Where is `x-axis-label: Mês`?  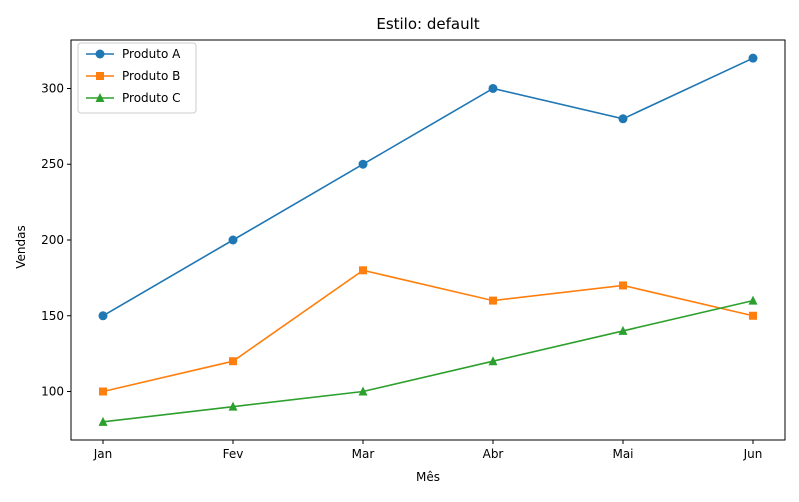
x-axis-label: Mês is located at coordinates (428, 477).